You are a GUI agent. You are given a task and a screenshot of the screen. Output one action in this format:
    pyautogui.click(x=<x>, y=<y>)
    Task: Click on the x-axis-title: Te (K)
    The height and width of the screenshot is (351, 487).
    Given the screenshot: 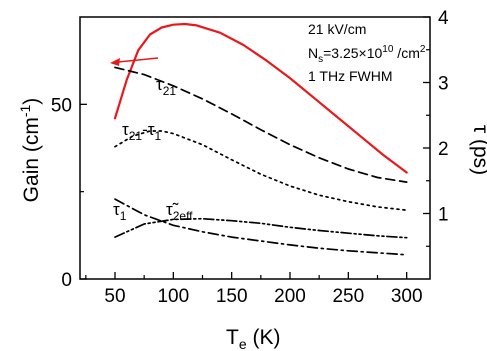 What is the action you would take?
    pyautogui.click(x=253, y=338)
    